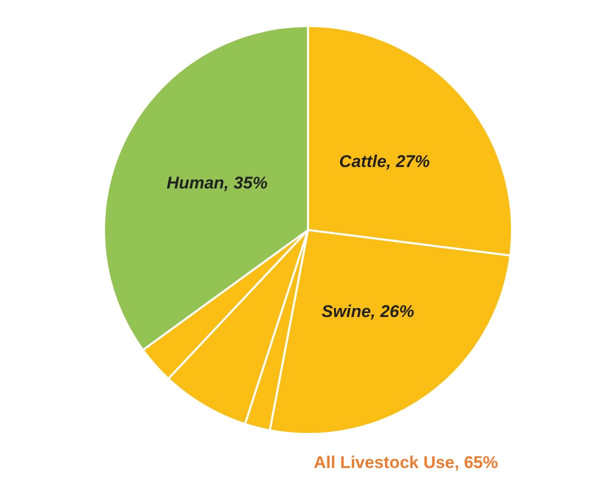 The height and width of the screenshot is (485, 616). I want to click on slice-label: Human, 35%, so click(217, 182).